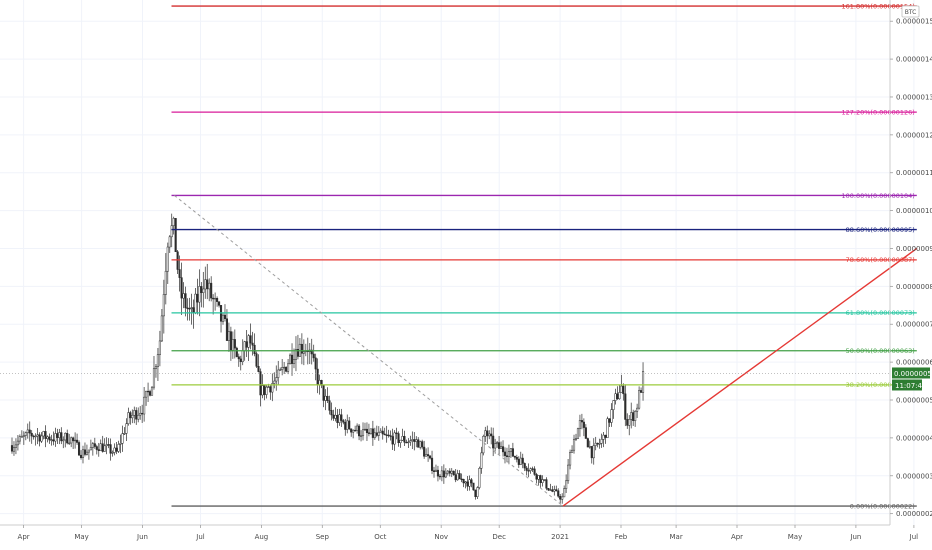 This screenshot has width=932, height=550. What do you see at coordinates (910, 386) in the screenshot?
I see `countdown-label: 11:07:49` at bounding box center [910, 386].